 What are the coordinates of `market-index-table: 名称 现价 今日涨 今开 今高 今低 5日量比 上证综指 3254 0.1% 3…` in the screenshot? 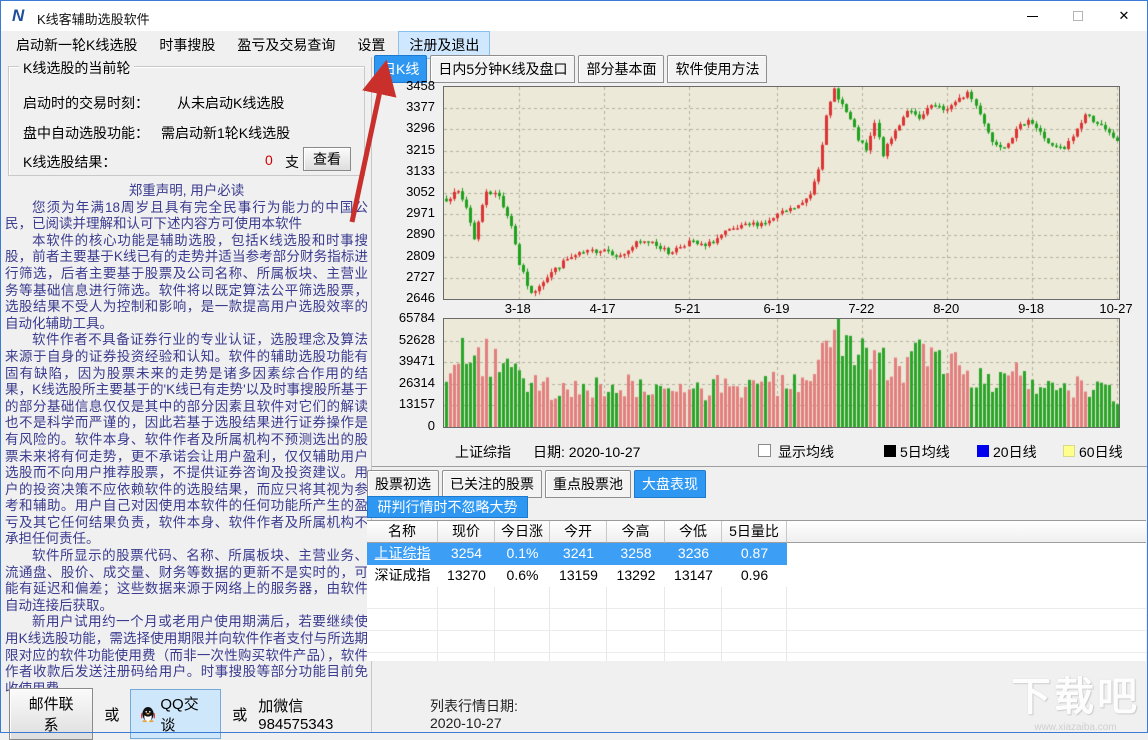 It's located at (756, 590).